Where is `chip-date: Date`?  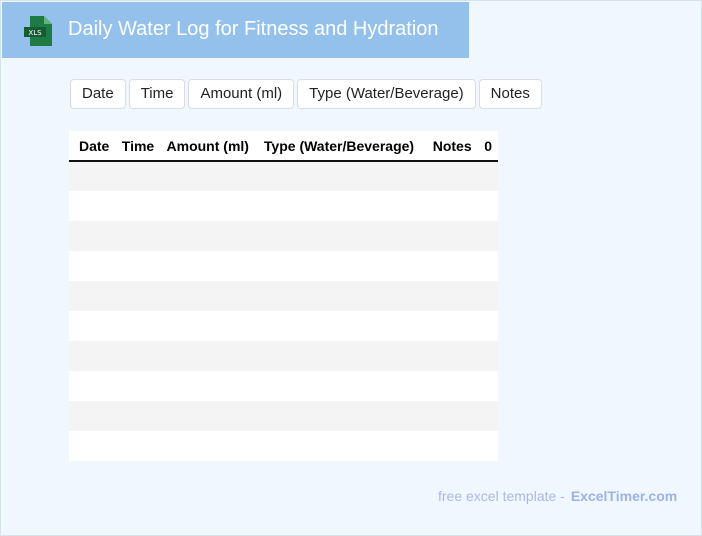
chip-date: Date is located at coordinates (98, 94).